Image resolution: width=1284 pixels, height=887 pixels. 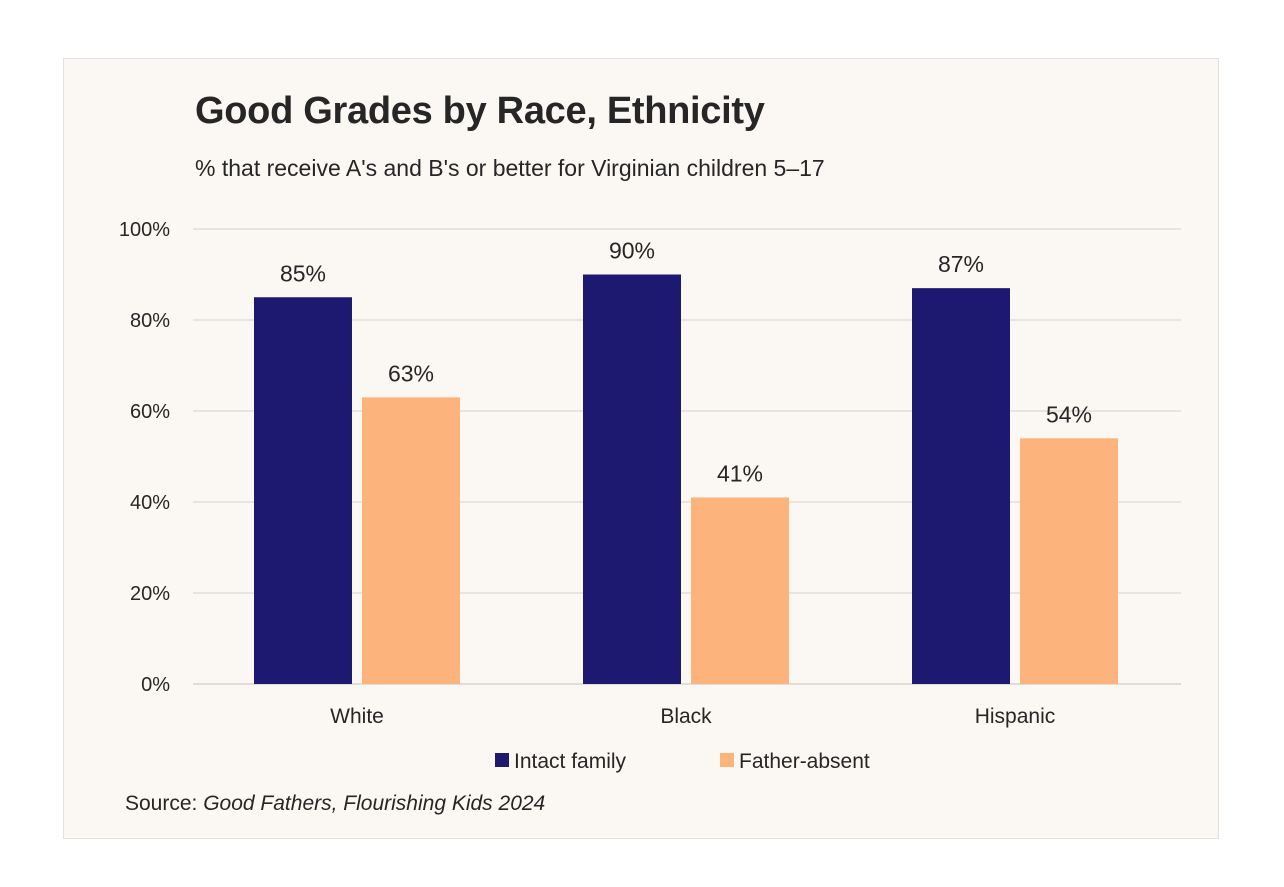 I want to click on data-label: 63%, so click(x=411, y=373).